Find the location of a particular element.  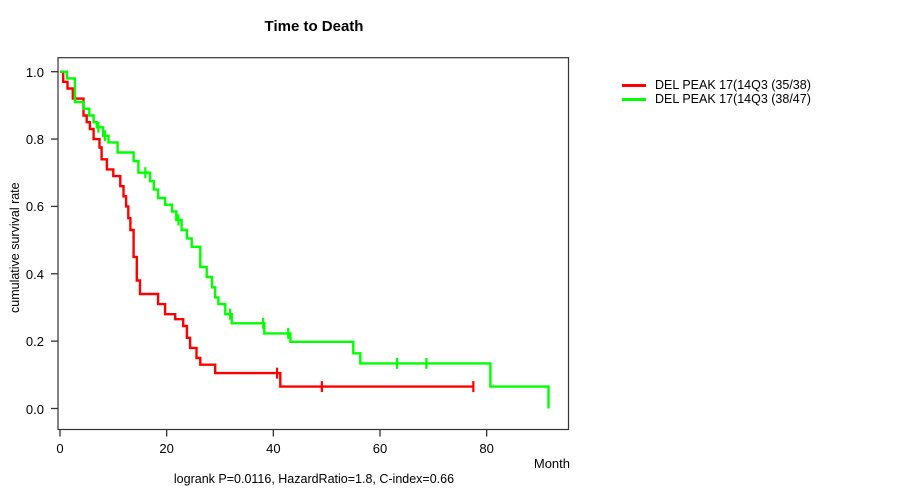

legend-label: DEL PEAK 17(14Q3 (35/38) is located at coordinates (733, 85).